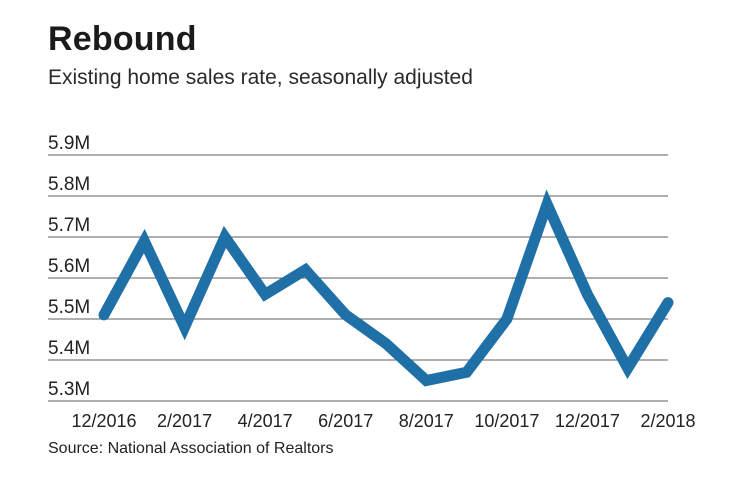  I want to click on x-tick-label: 2/2018, so click(667, 421).